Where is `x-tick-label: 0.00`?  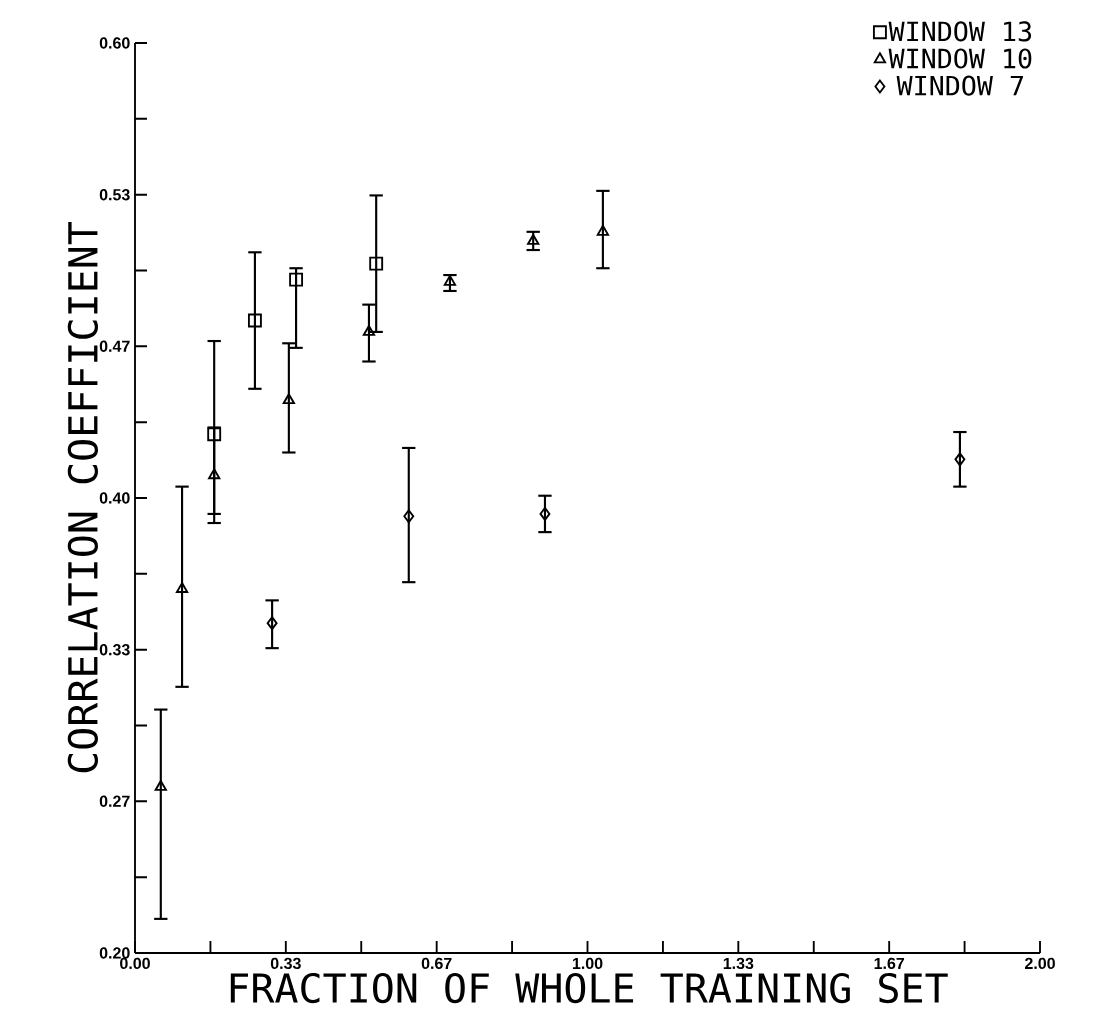
x-tick-label: 0.00 is located at coordinates (135, 963).